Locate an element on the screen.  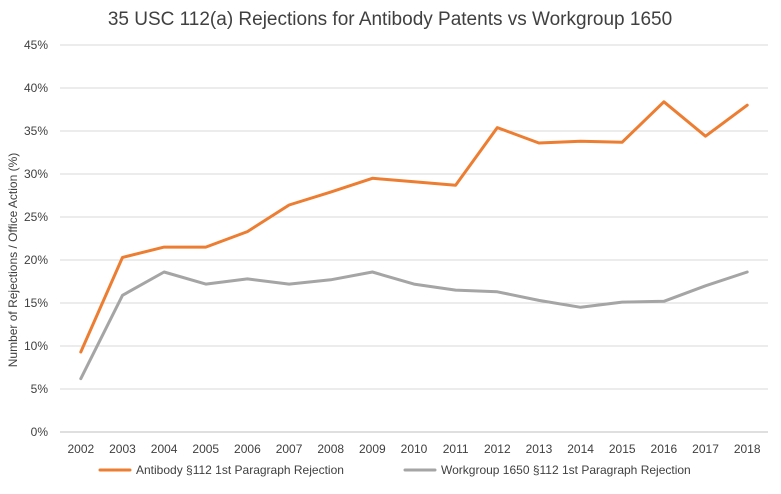
y-tick-label: 0% is located at coordinates (40, 432).